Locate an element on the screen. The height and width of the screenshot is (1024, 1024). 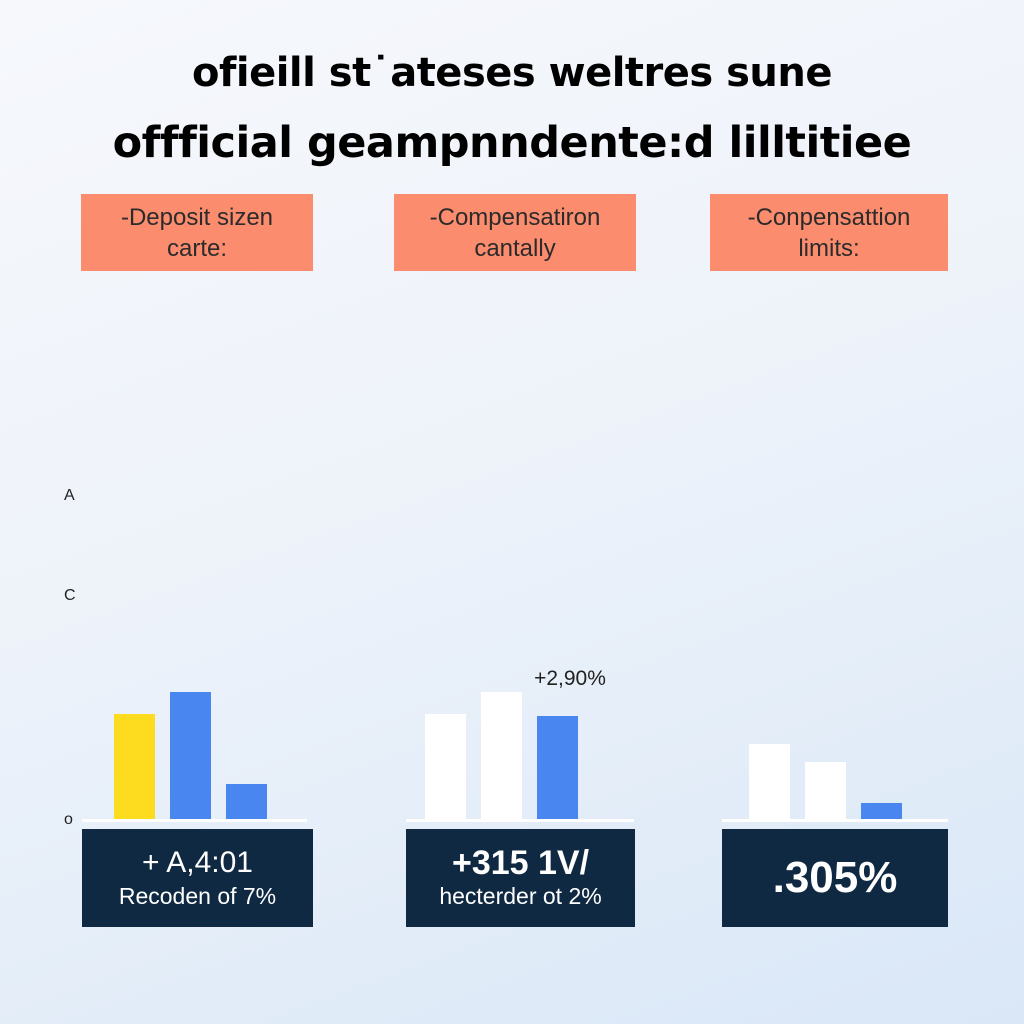
chart-2-annotation: +2,90% is located at coordinates (570, 678).